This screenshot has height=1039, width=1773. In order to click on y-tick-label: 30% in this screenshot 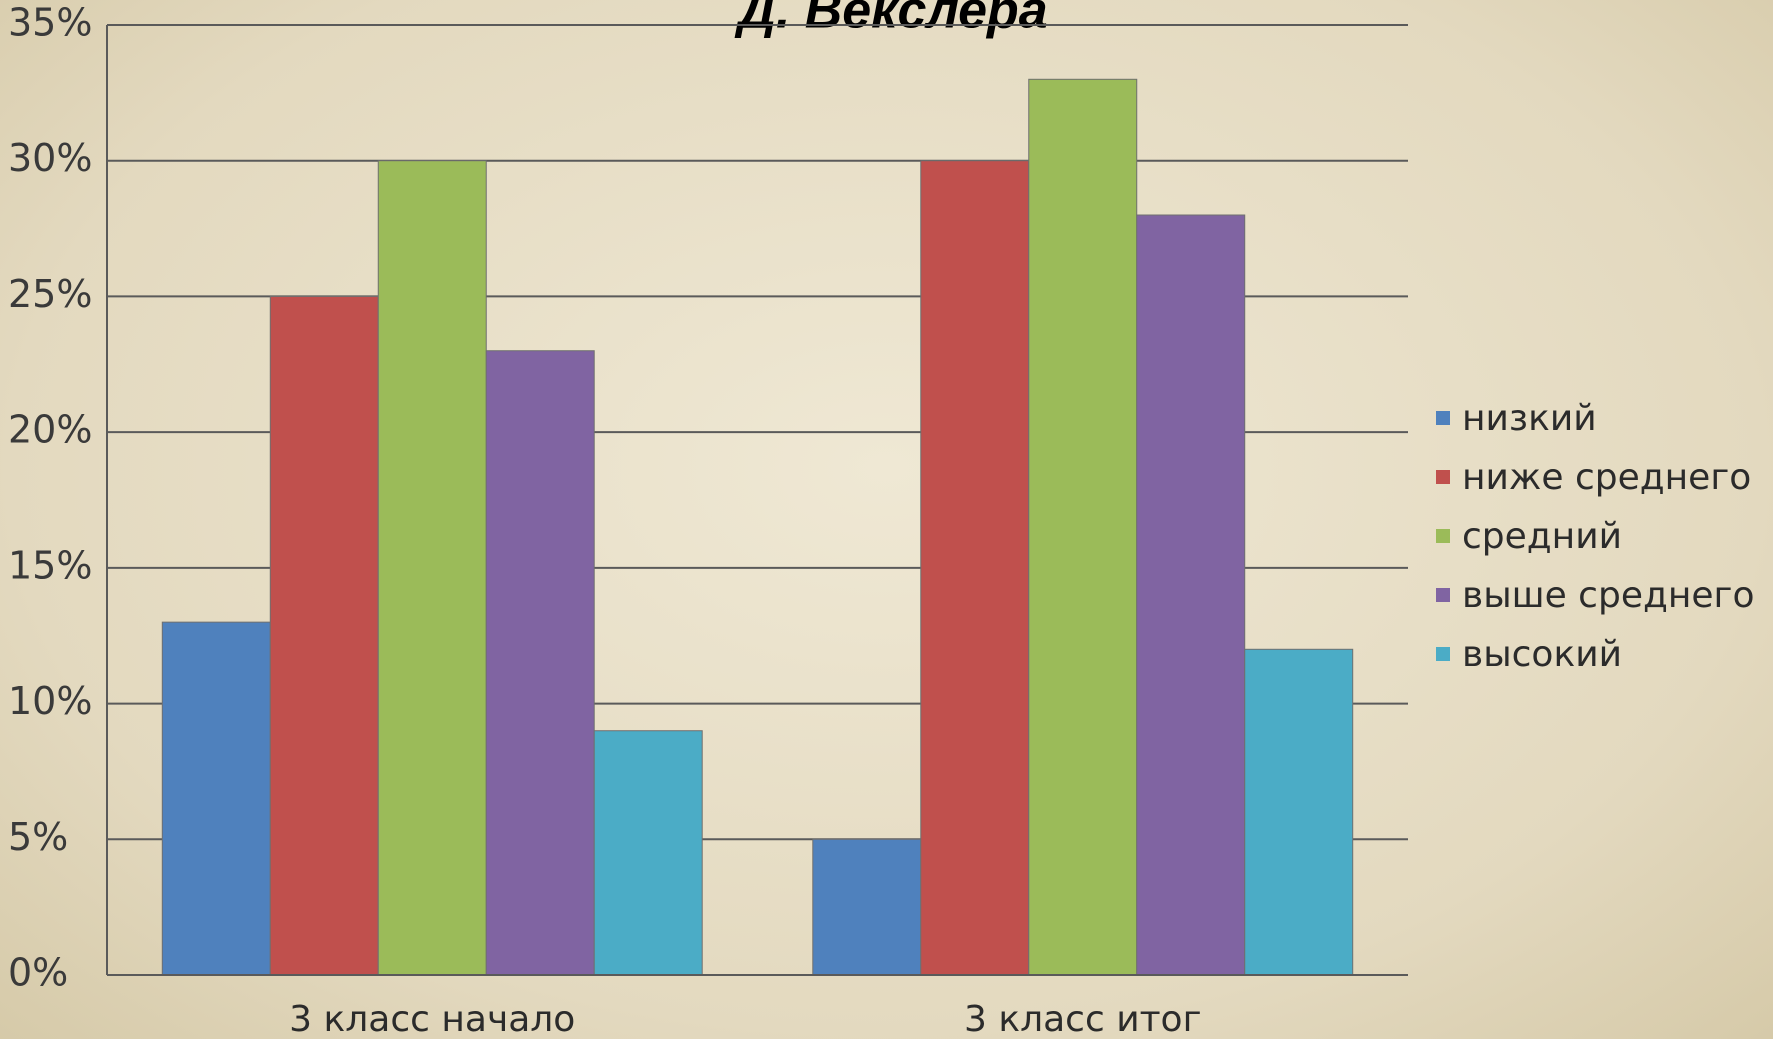, I will do `click(50, 158)`.